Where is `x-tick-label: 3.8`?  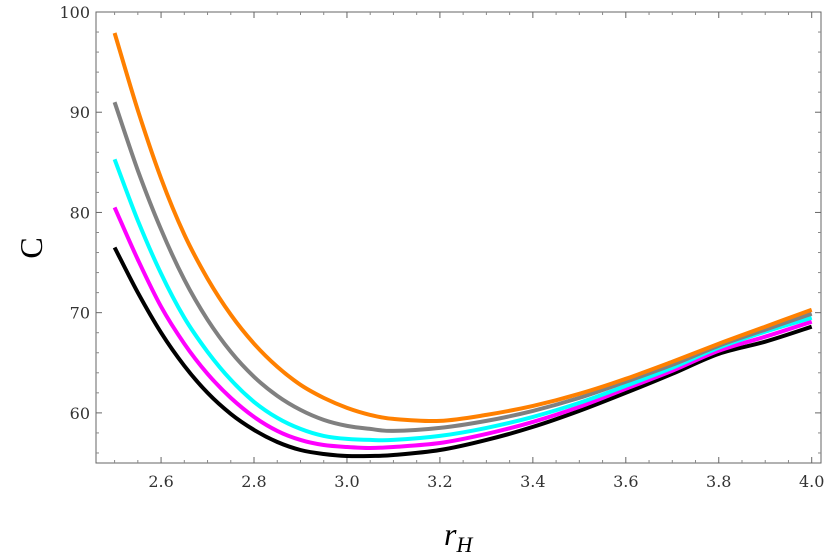
x-tick-label: 3.8 is located at coordinates (718, 481).